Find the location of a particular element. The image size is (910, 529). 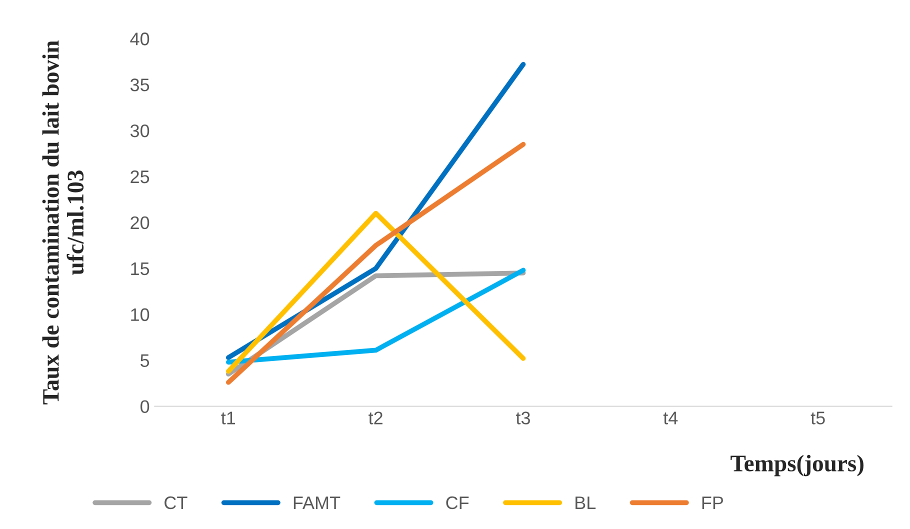

legend-label: BL is located at coordinates (586, 503).